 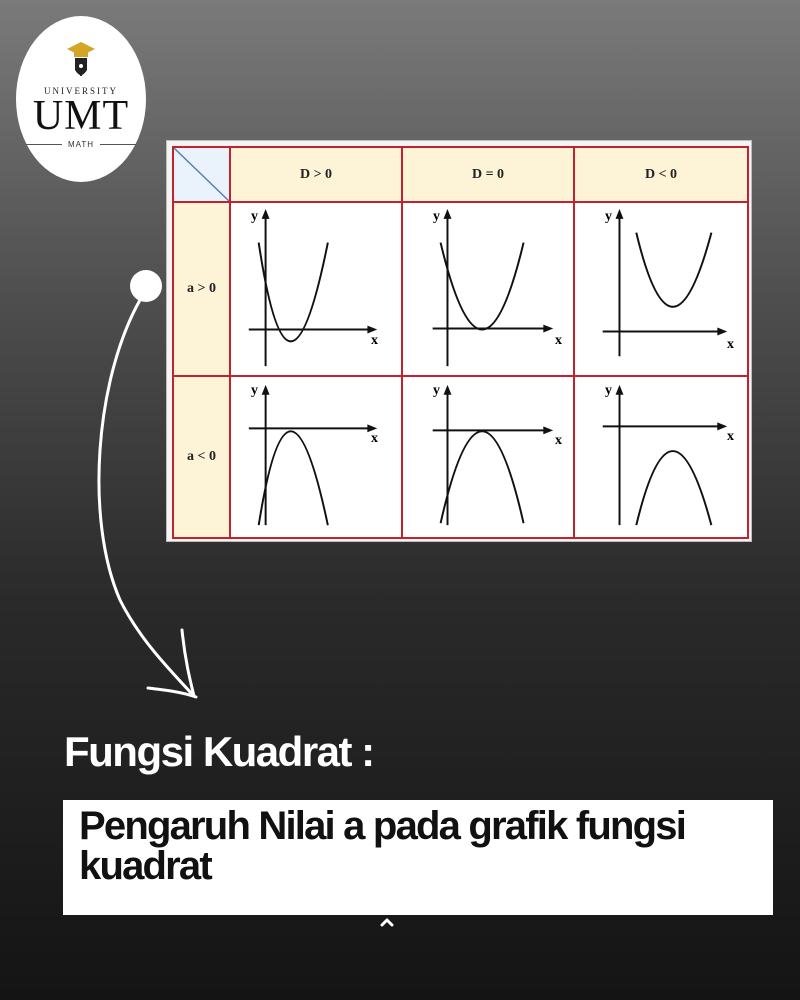 I want to click on graph-cell-a-pos-d-pos: y x, so click(x=316, y=289).